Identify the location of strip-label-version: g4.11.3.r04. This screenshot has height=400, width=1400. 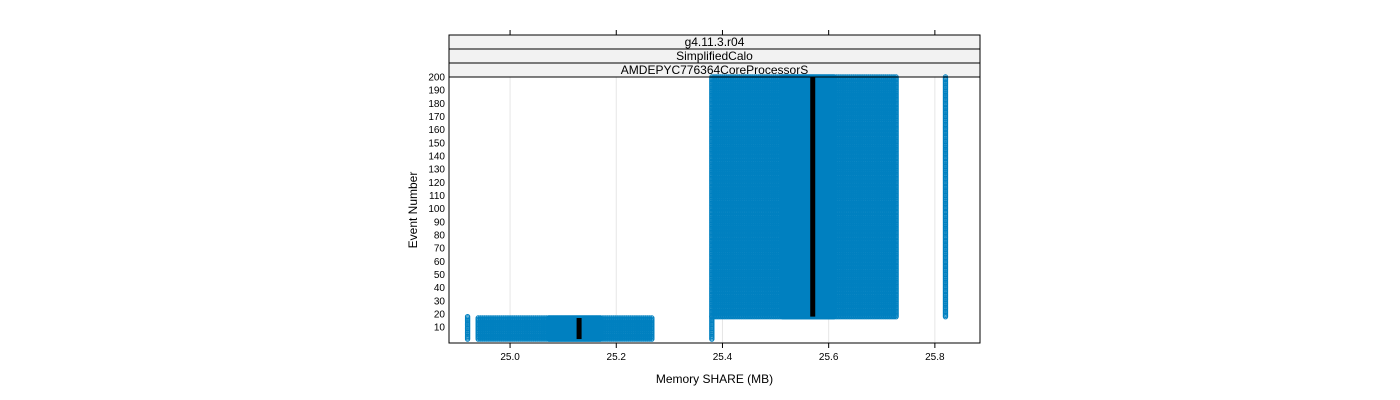
(715, 42).